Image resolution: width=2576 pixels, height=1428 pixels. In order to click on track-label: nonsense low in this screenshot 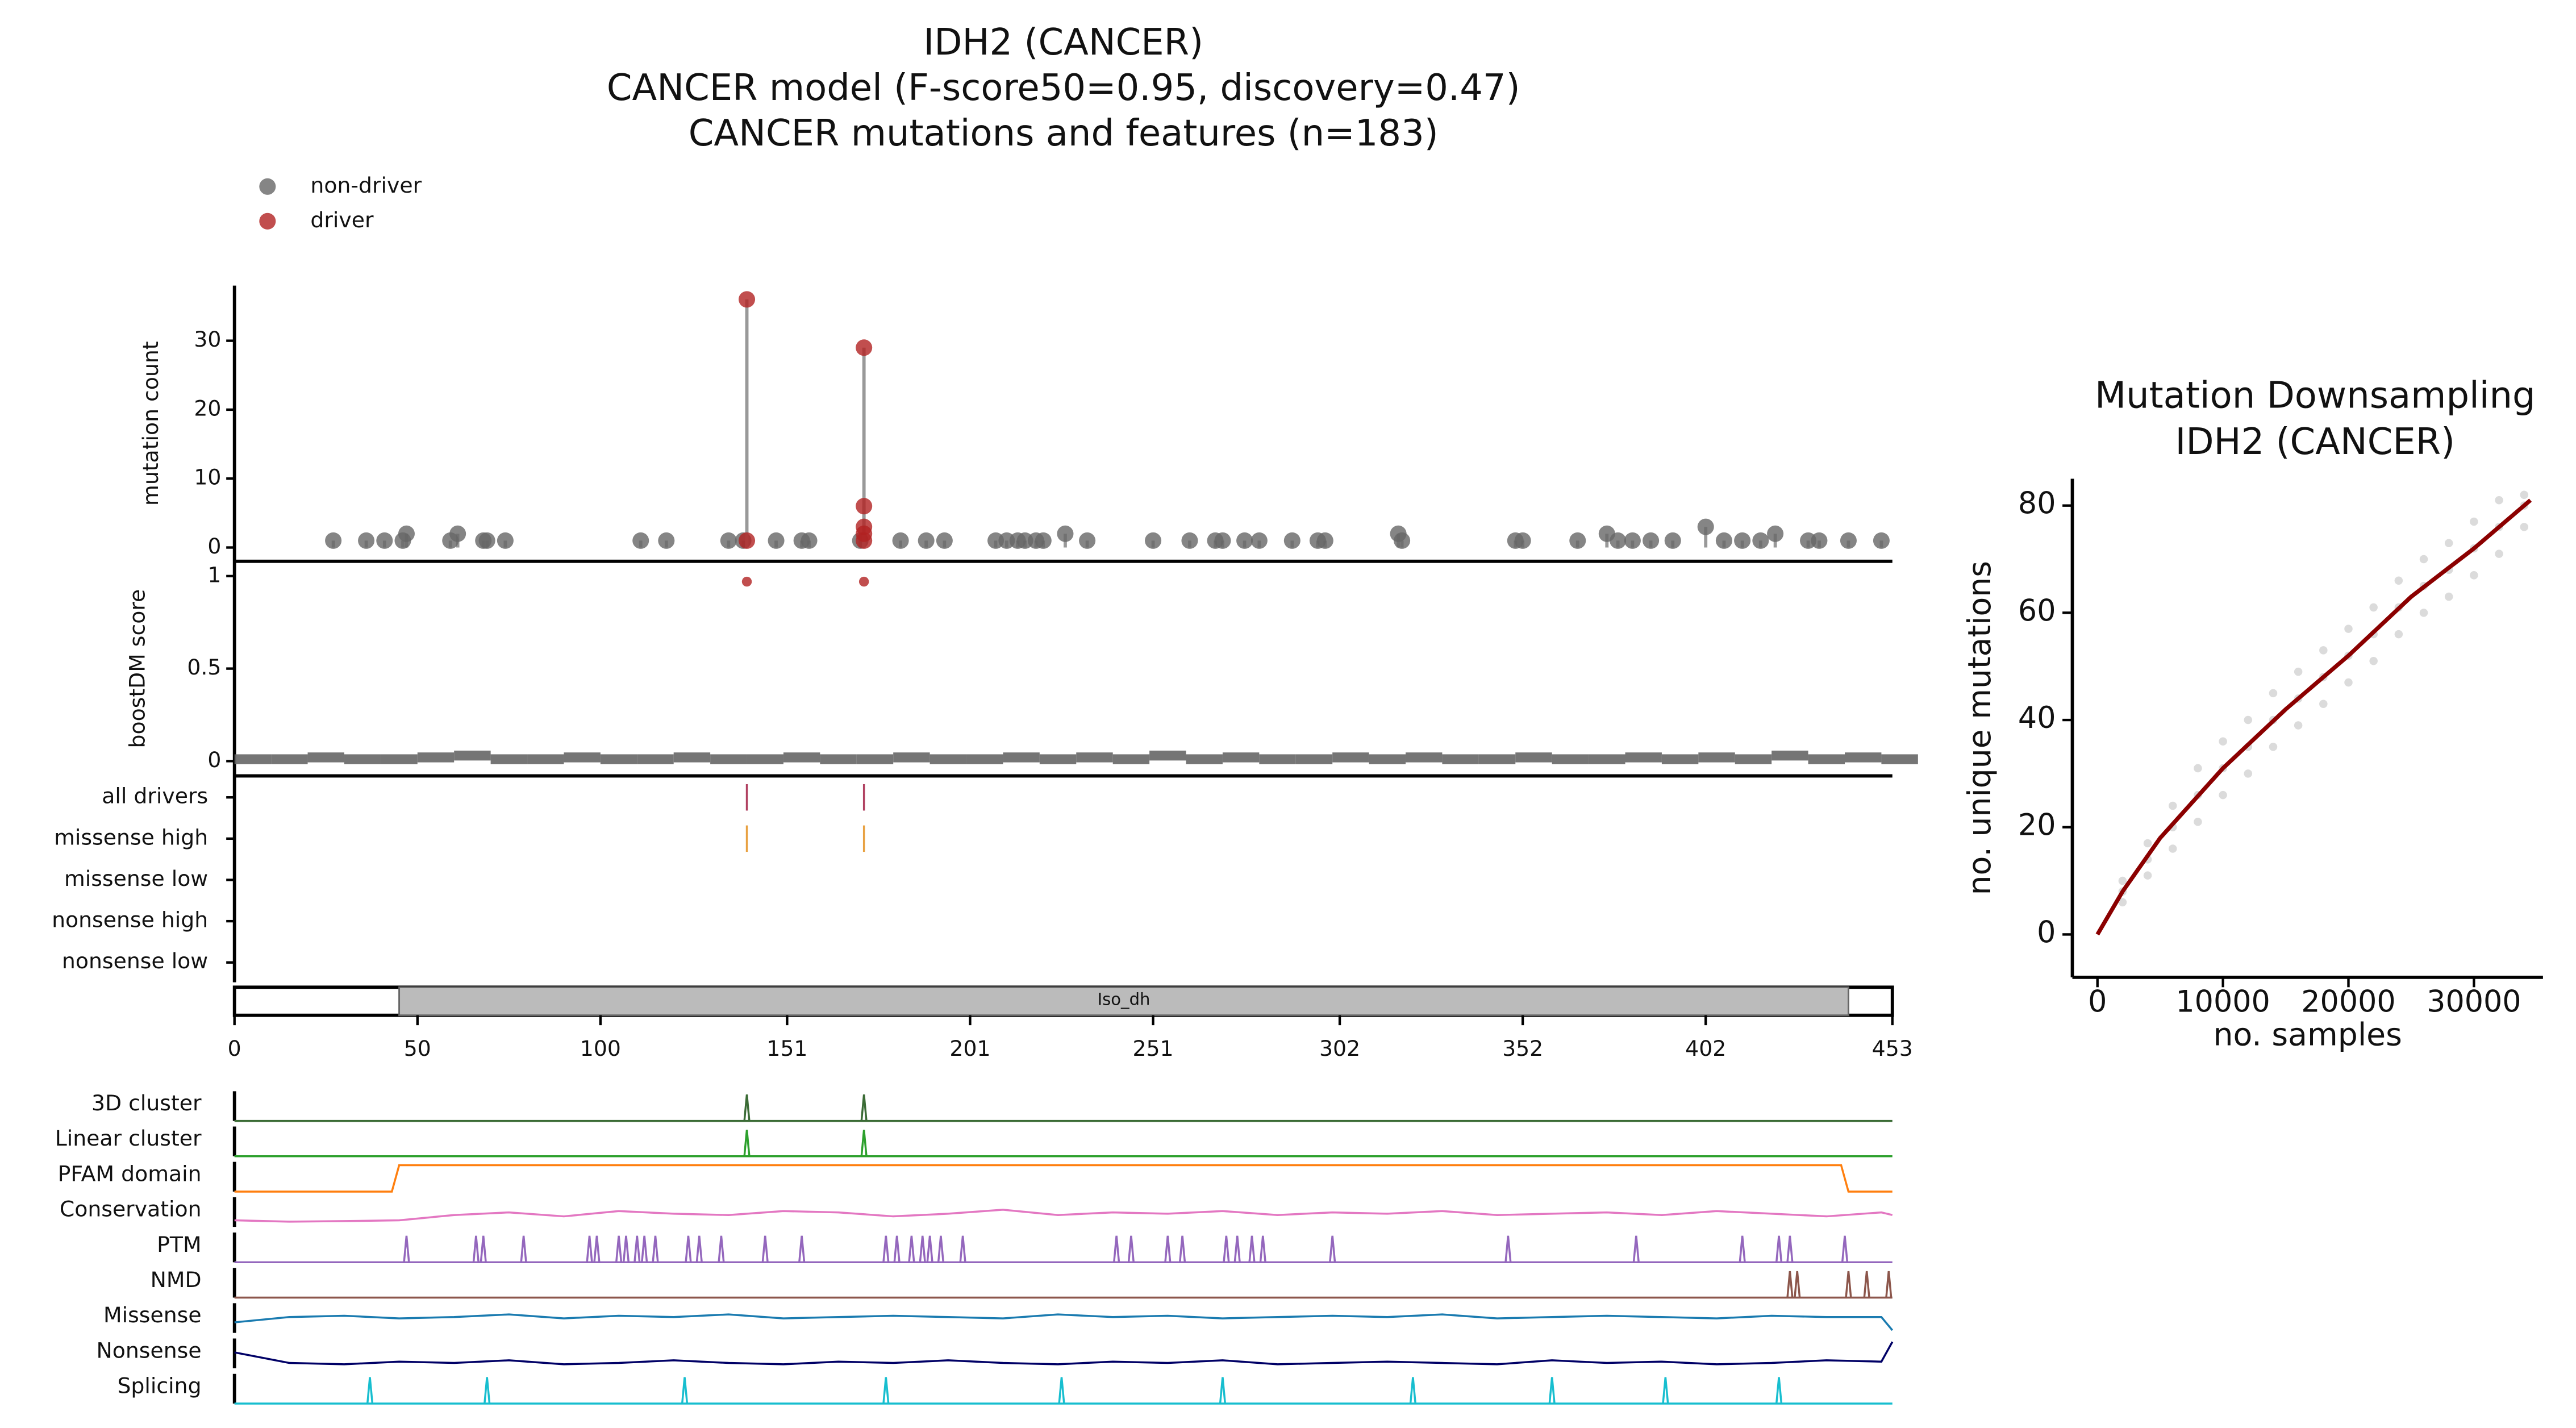, I will do `click(135, 960)`.